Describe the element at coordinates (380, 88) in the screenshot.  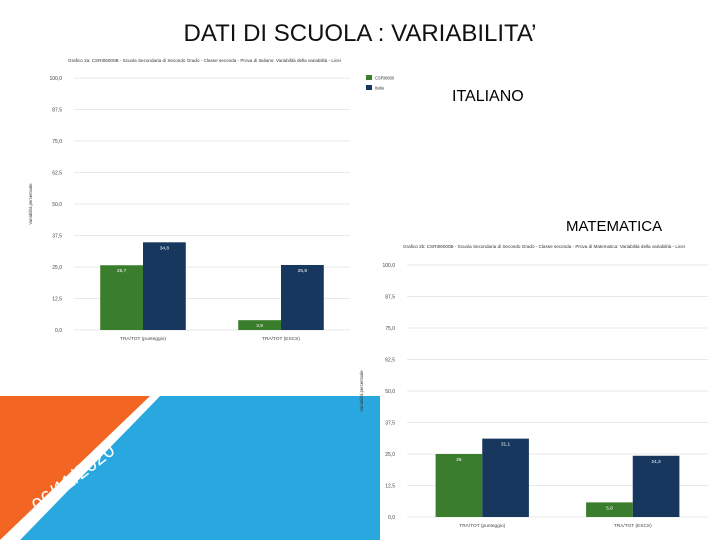
I see `legend-label: Italia` at that location.